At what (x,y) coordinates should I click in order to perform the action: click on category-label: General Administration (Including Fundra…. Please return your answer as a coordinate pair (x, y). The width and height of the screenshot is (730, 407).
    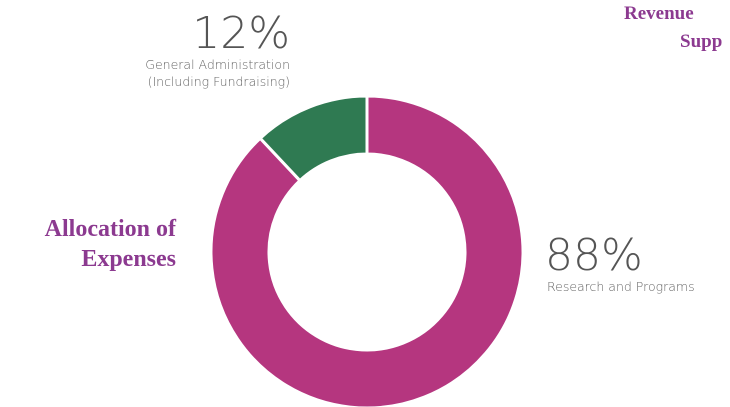
    Looking at the image, I should click on (217, 73).